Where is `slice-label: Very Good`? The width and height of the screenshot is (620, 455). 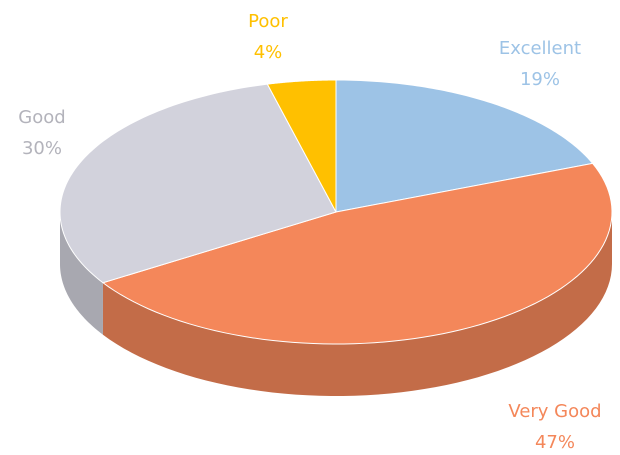
slice-label: Very Good is located at coordinates (554, 411).